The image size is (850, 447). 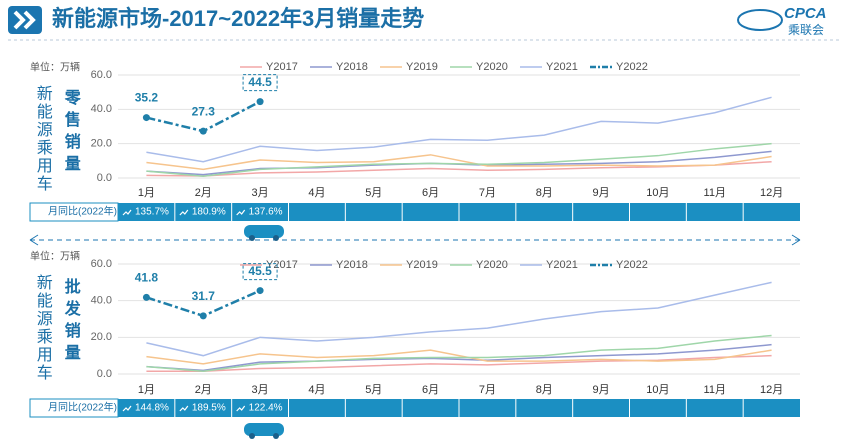 I want to click on logo-mark, so click(x=760, y=20).